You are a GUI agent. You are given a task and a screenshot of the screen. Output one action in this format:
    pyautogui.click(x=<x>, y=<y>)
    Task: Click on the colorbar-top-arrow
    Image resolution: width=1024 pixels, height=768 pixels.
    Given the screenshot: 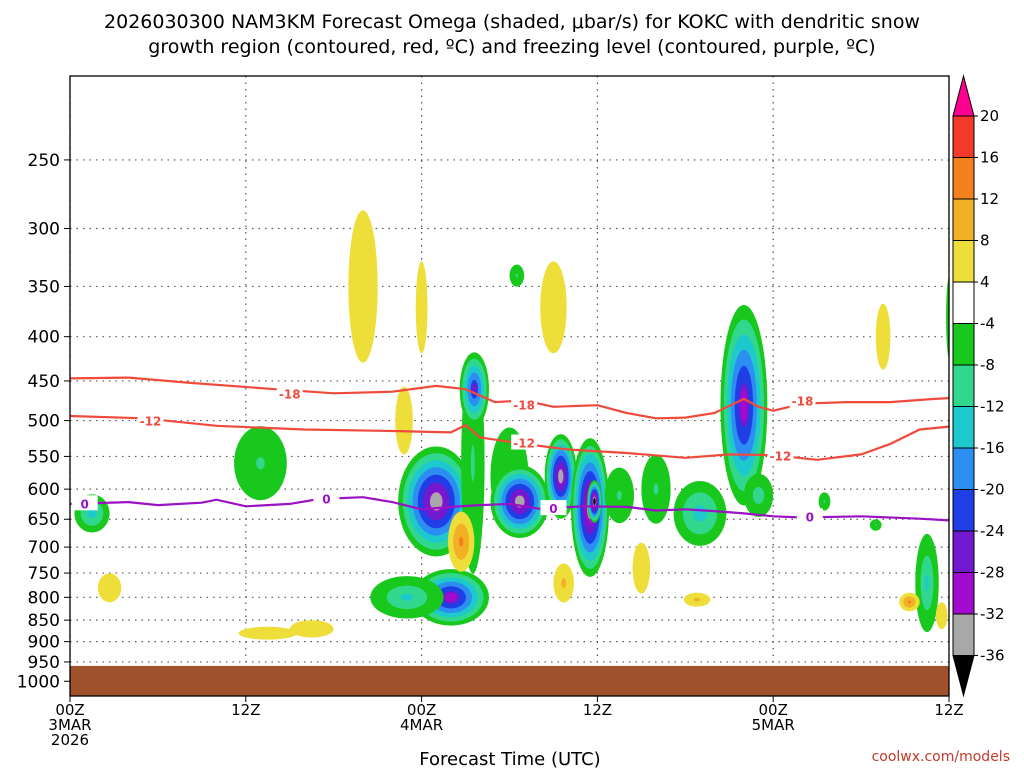 What is the action you would take?
    pyautogui.click(x=963, y=95)
    